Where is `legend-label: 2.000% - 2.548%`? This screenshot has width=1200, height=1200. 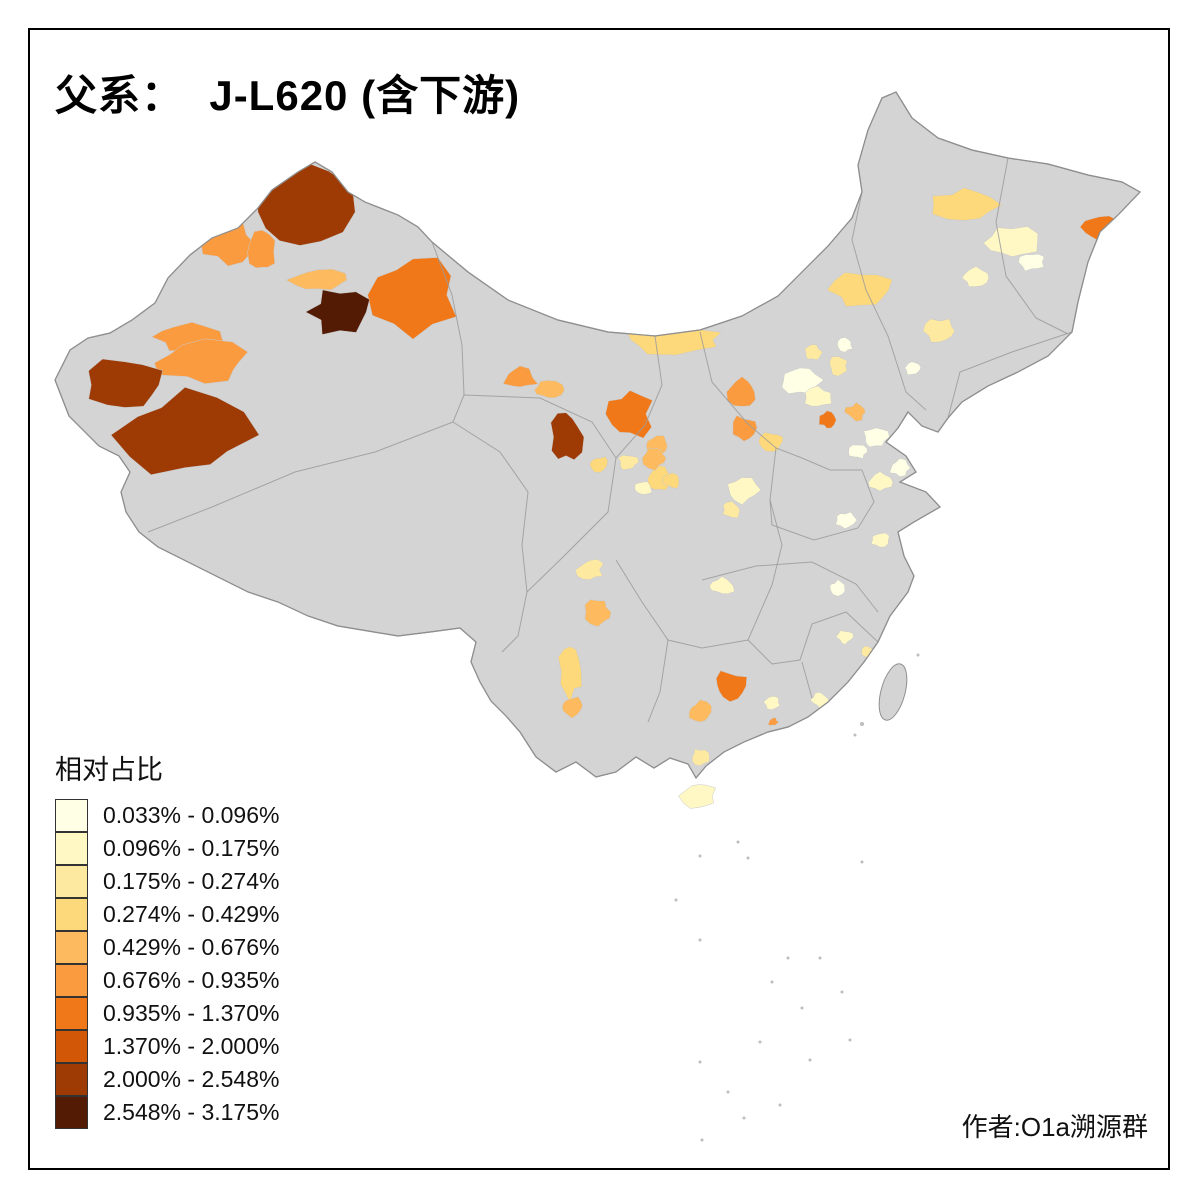 legend-label: 2.000% - 2.548% is located at coordinates (191, 1079).